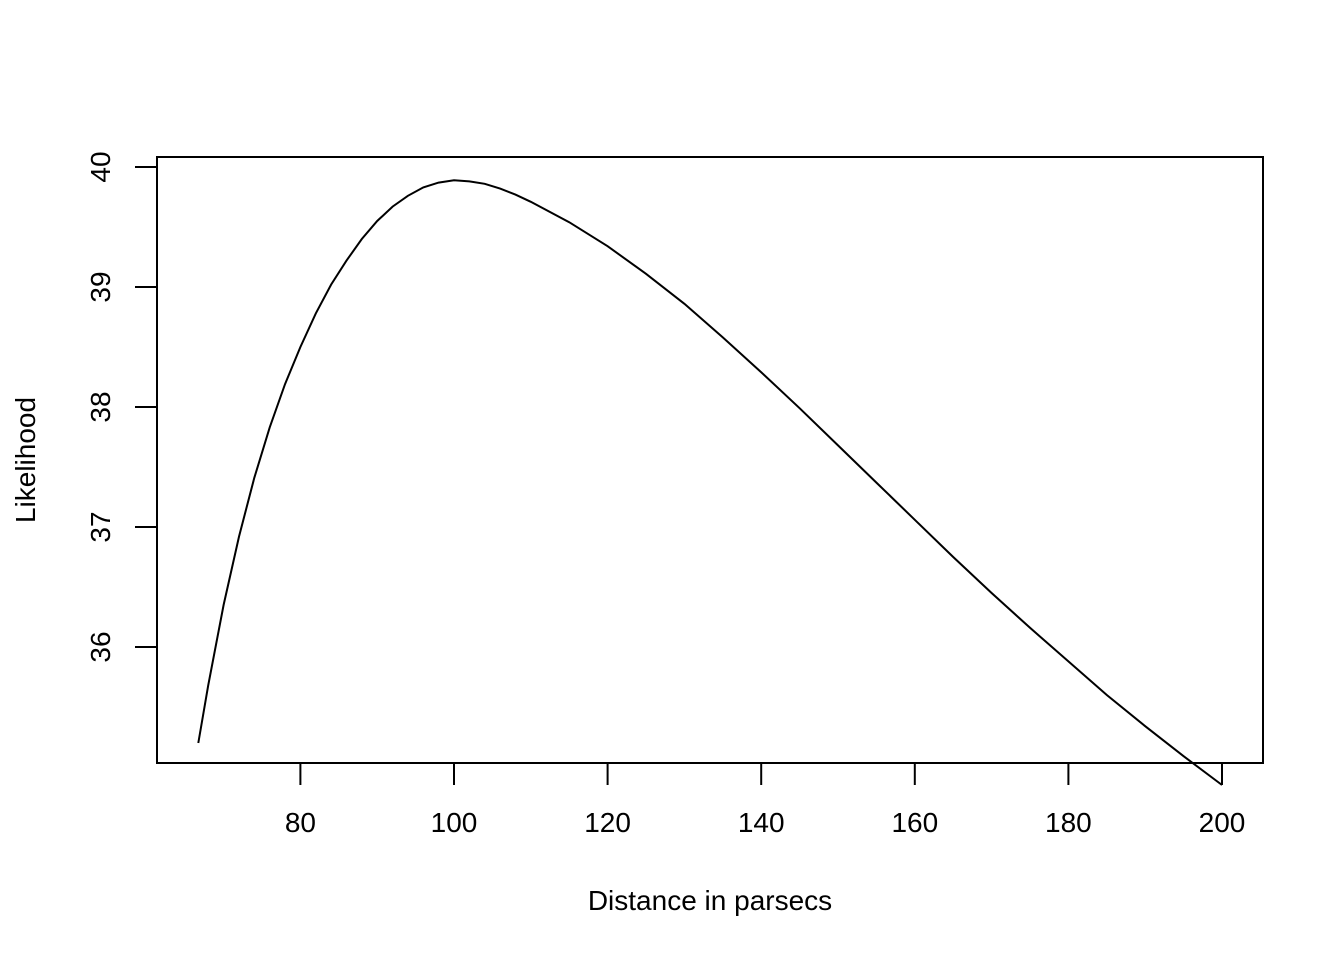  Describe the element at coordinates (1222, 822) in the screenshot. I see `x-tick-label: 200` at that location.